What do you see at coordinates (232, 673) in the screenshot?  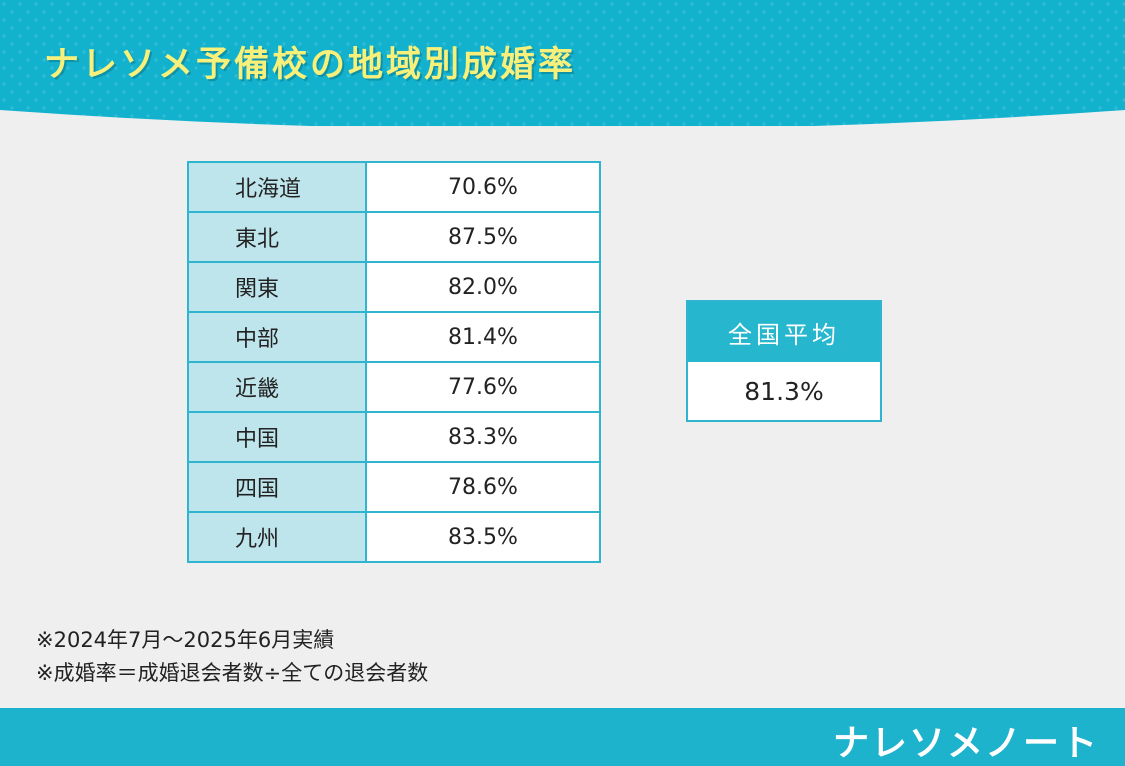 I see `footnote-definition: ※成婚率＝成婚退会者数÷全ての退会者数` at bounding box center [232, 673].